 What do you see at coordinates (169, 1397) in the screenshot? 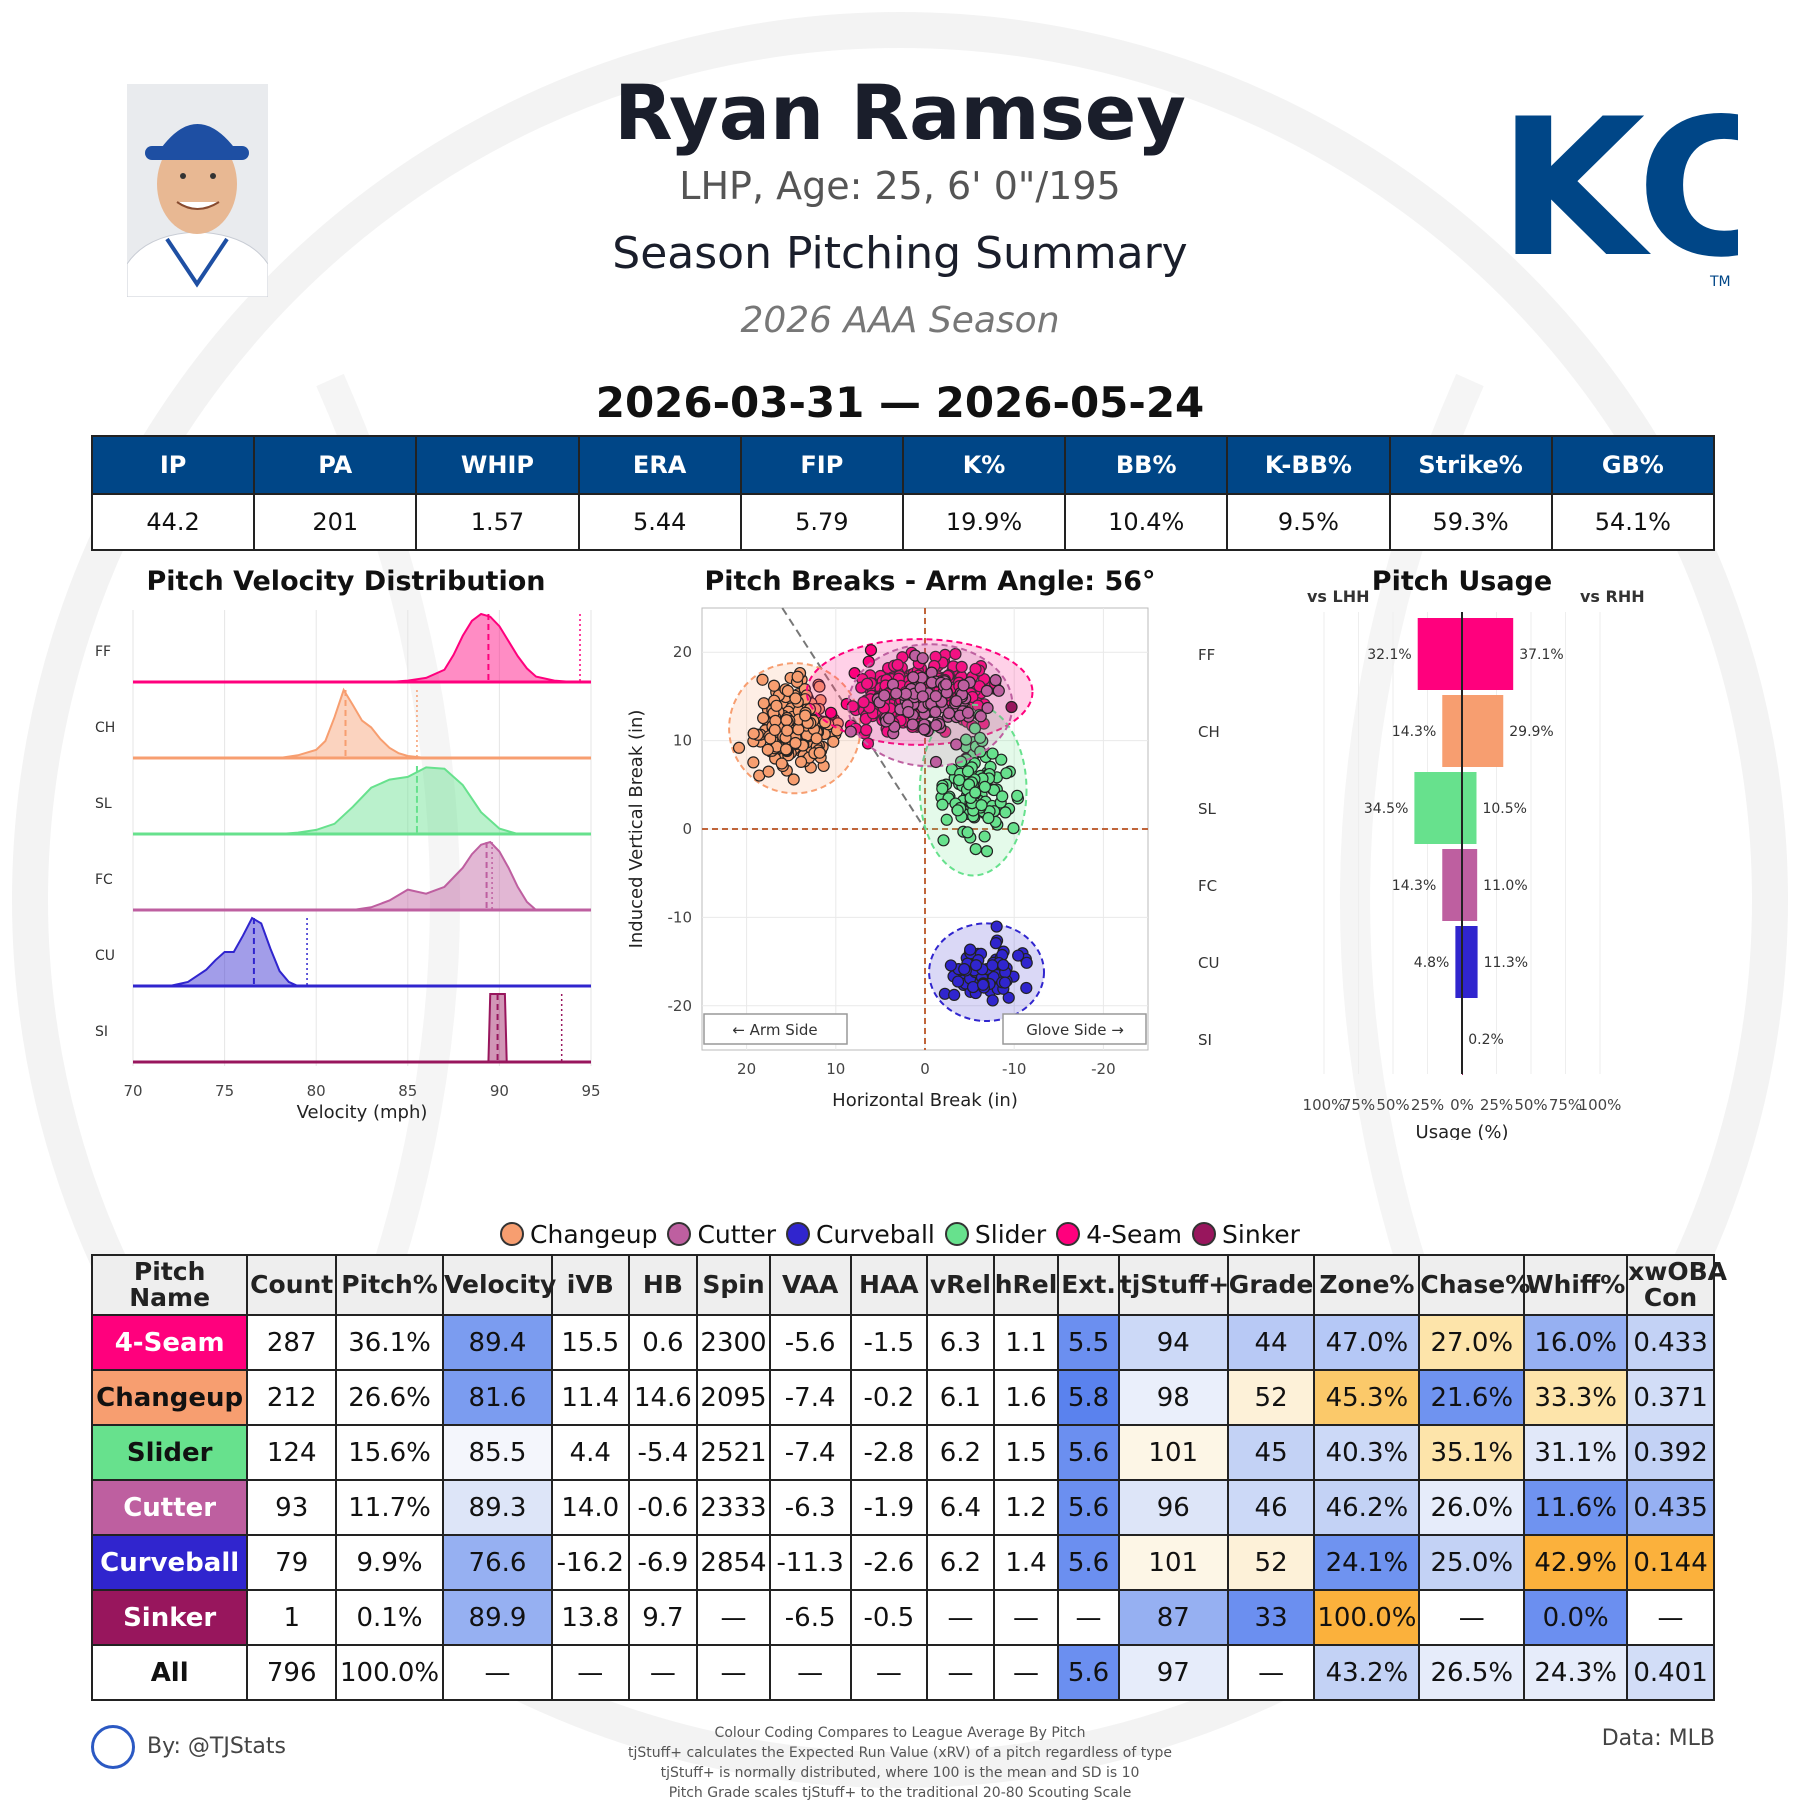
I see `pitch-name-cell: Changeup` at bounding box center [169, 1397].